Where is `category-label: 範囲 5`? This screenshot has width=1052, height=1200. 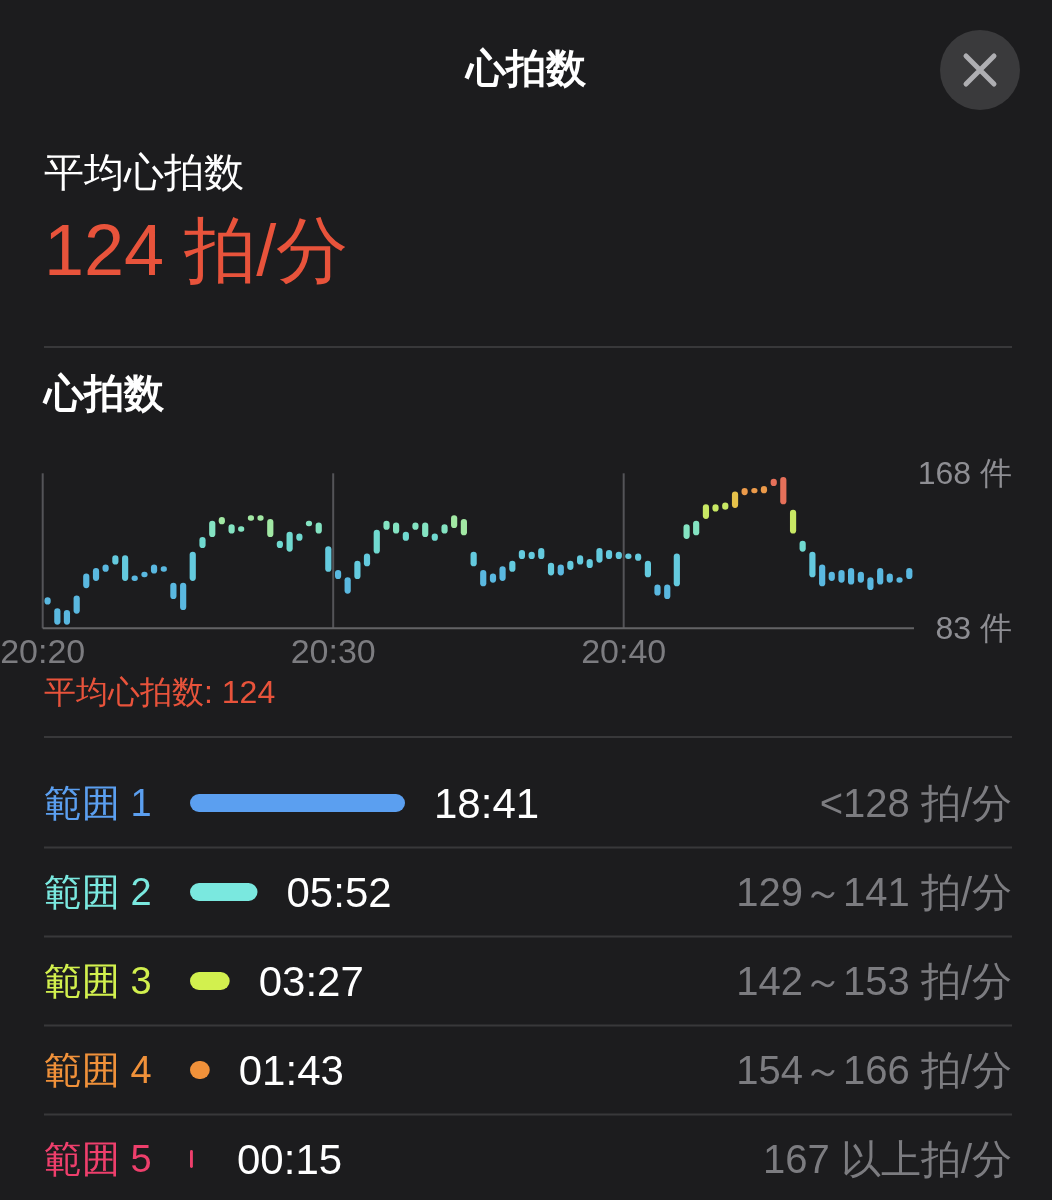 category-label: 範囲 5 is located at coordinates (98, 1159).